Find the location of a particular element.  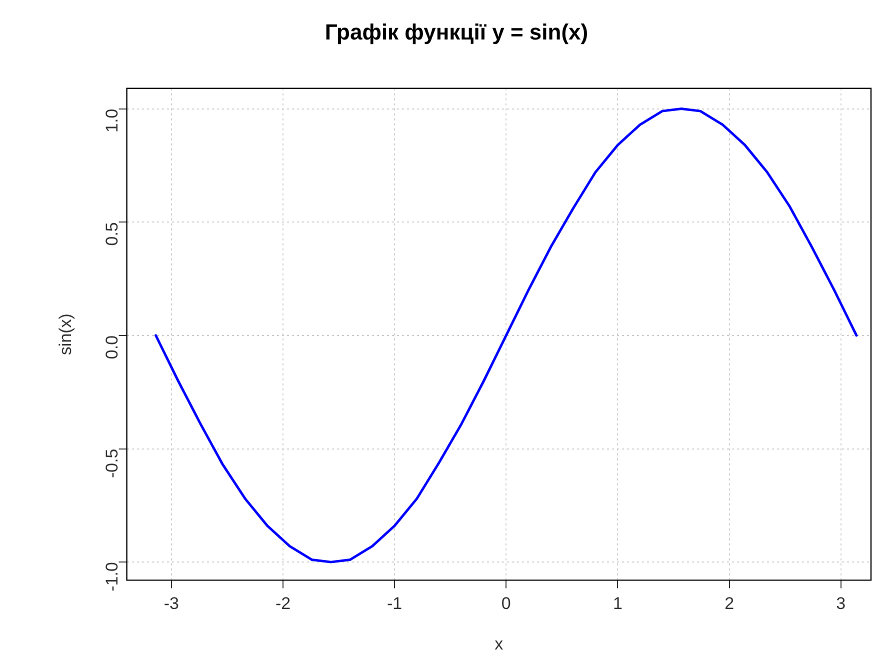

x-tick-label: -1 is located at coordinates (394, 604).